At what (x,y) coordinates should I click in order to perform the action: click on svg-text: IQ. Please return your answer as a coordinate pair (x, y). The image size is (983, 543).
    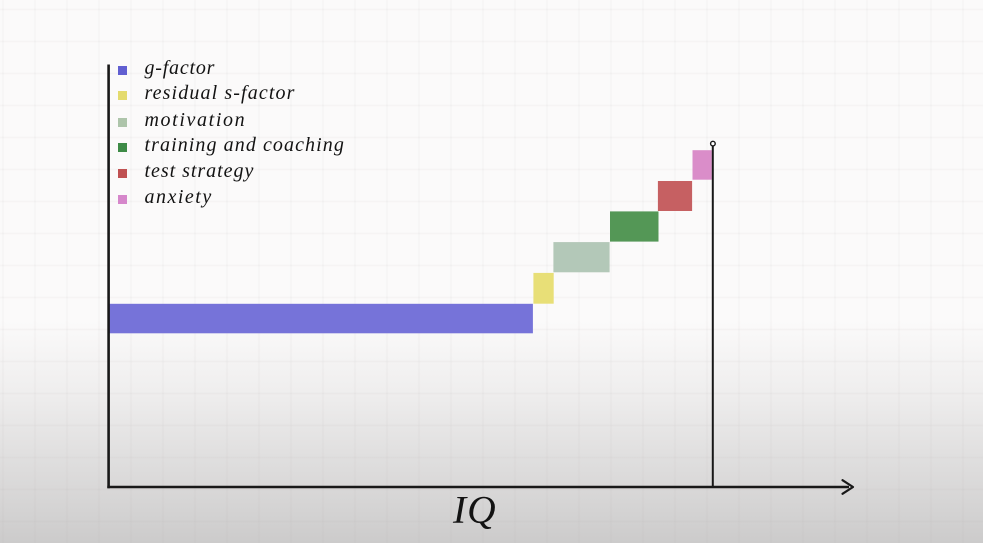
    Looking at the image, I should click on (474, 510).